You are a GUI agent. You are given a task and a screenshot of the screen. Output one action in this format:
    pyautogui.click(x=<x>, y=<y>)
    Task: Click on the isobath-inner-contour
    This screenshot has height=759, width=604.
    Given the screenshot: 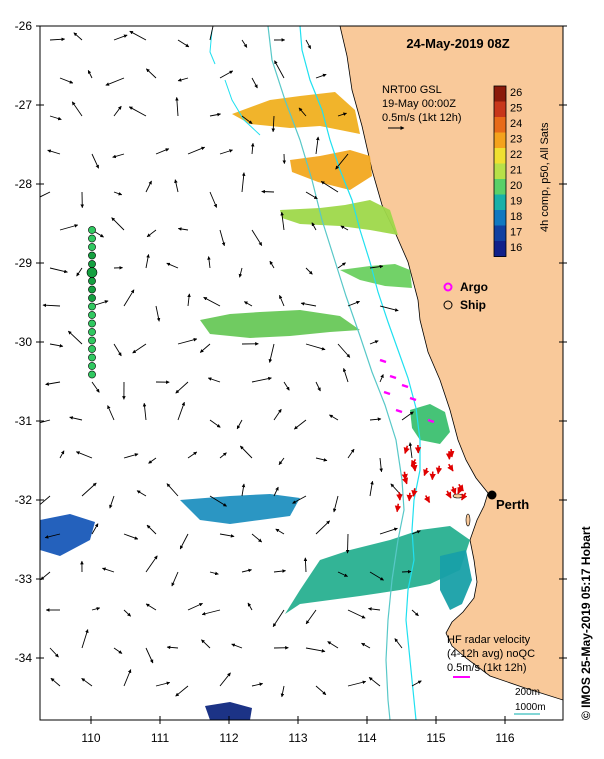 What is the action you would take?
    pyautogui.click(x=235, y=82)
    